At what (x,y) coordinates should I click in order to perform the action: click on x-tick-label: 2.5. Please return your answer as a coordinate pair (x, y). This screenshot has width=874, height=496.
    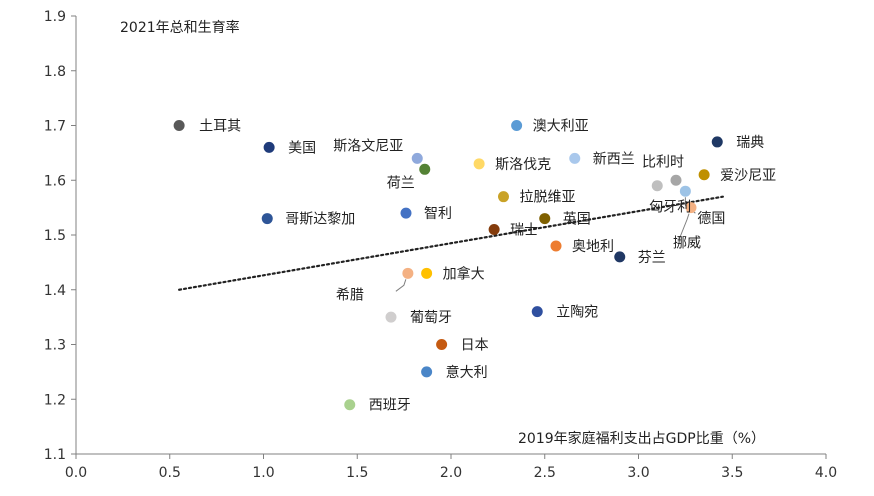
    Looking at the image, I should click on (545, 473).